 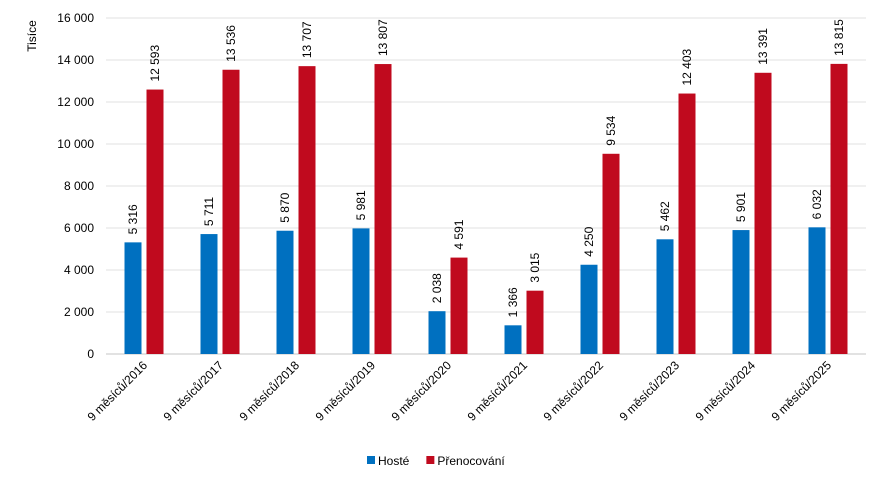 What do you see at coordinates (422, 391) in the screenshot?
I see `x-tick-label: 9 měsíců/2020` at bounding box center [422, 391].